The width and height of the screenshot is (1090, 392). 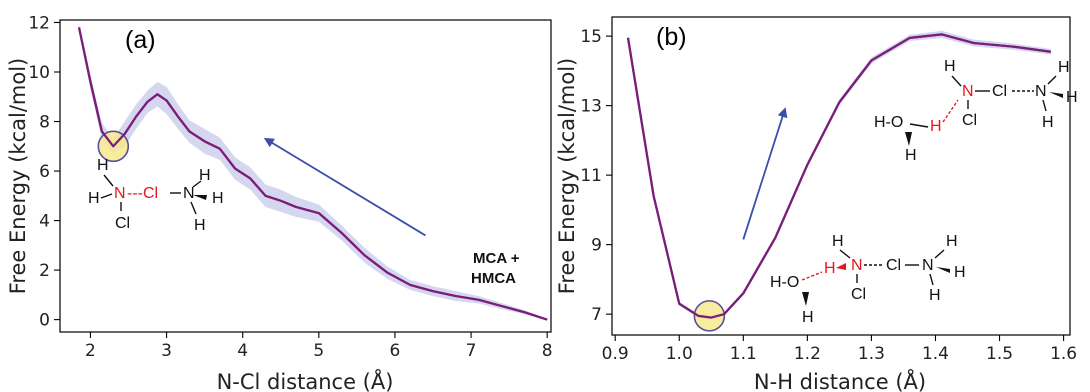 What do you see at coordinates (591, 37) in the screenshot?
I see `panel-b-y-tick-label: 15` at bounding box center [591, 37].